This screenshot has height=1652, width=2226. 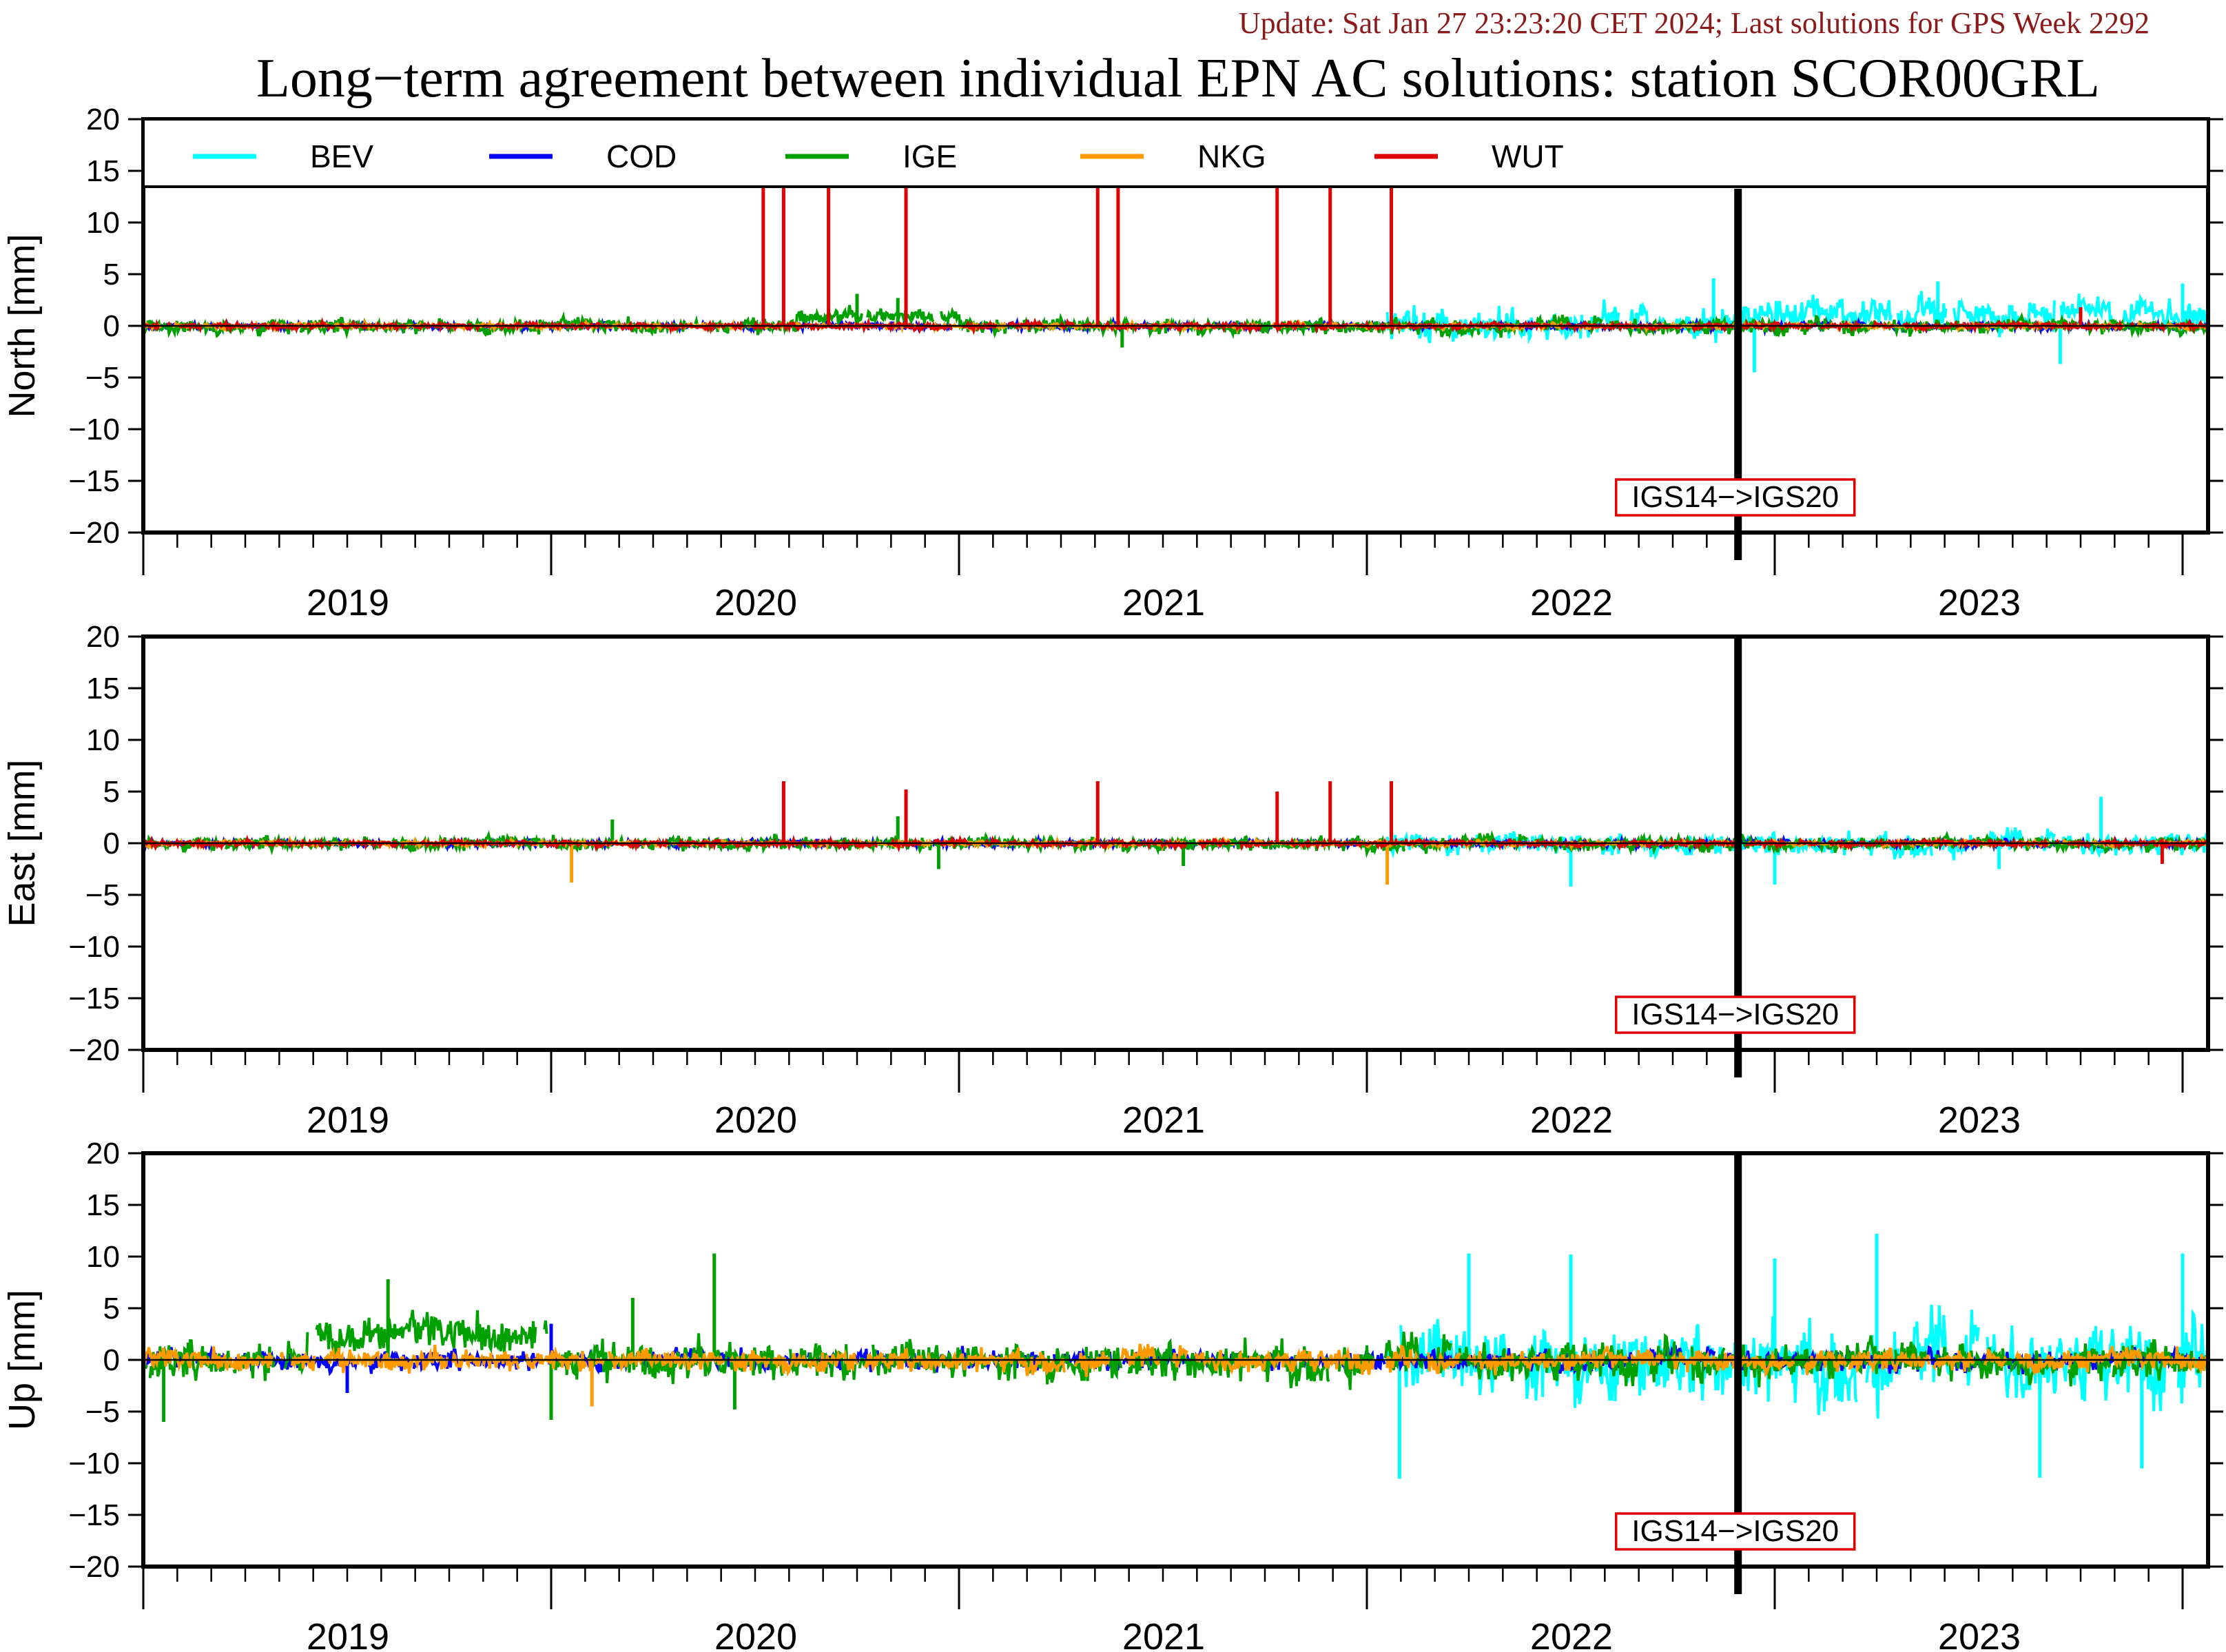 I want to click on plot-area, so click(x=1184, y=1356).